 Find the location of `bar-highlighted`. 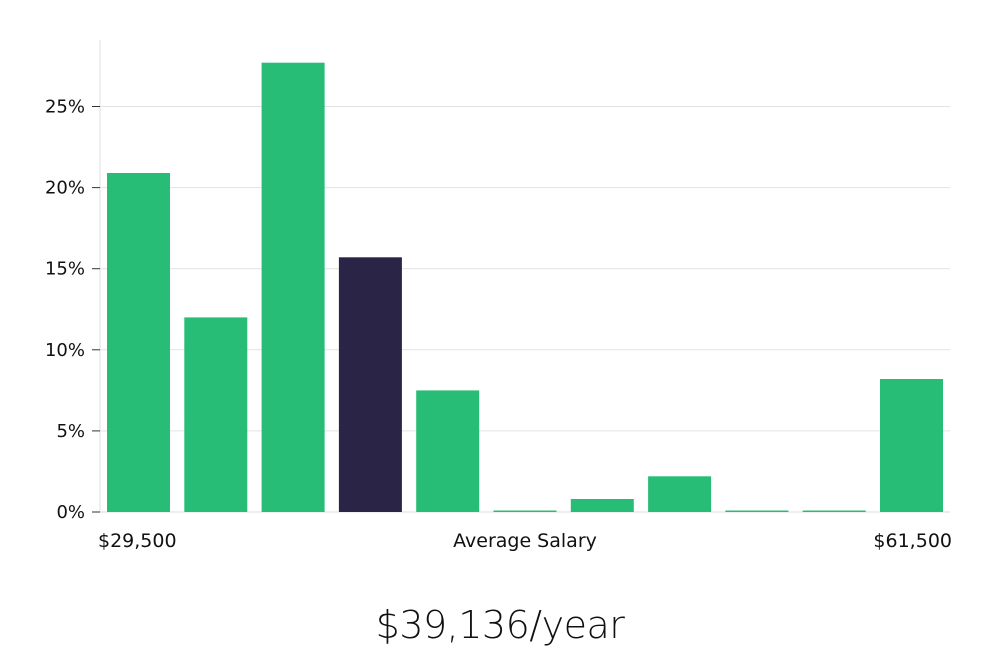

bar-highlighted is located at coordinates (370, 384).